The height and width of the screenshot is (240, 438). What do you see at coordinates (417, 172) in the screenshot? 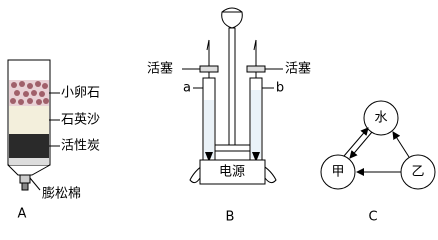
I see `node-label: 乙` at bounding box center [417, 172].